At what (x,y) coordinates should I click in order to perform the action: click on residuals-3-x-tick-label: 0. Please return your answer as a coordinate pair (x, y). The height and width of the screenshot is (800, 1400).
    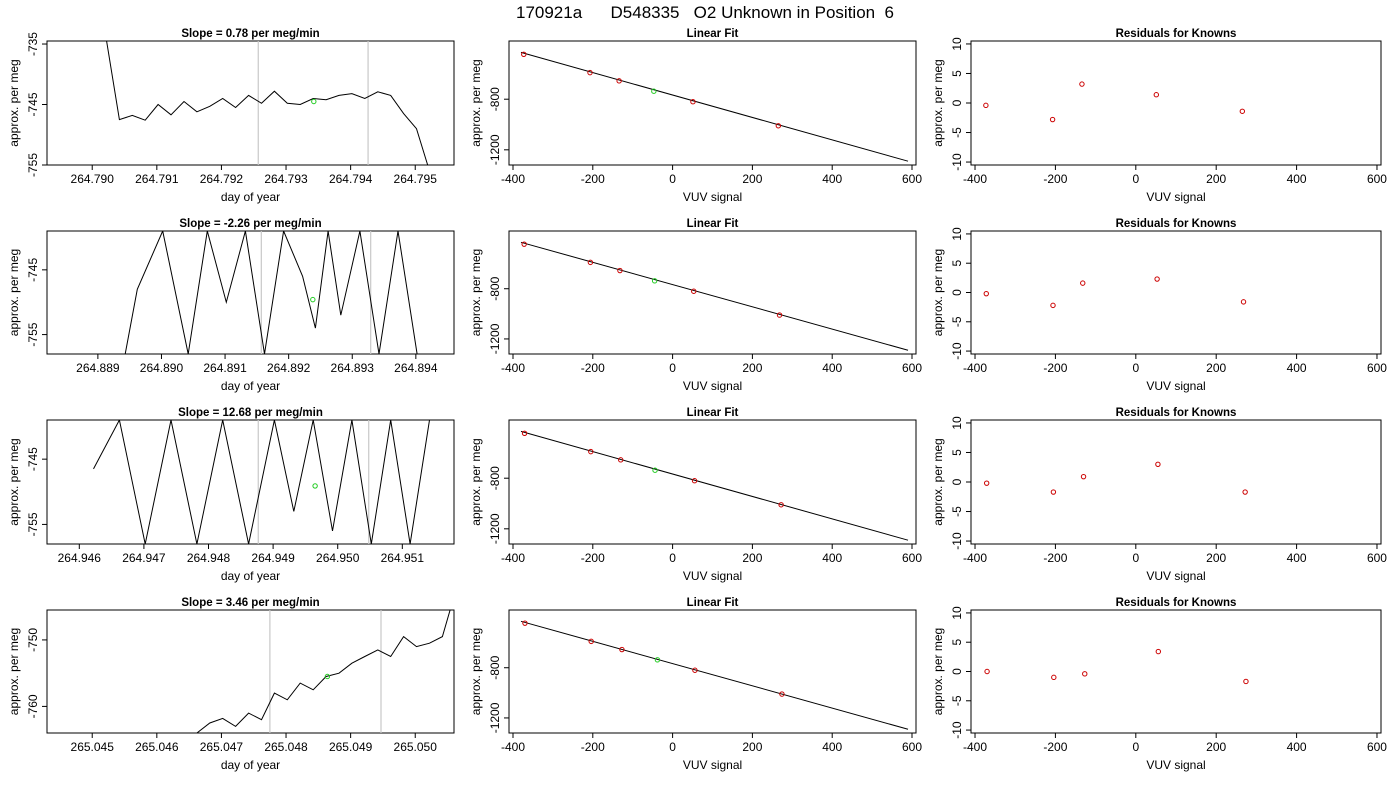
    Looking at the image, I should click on (1135, 558).